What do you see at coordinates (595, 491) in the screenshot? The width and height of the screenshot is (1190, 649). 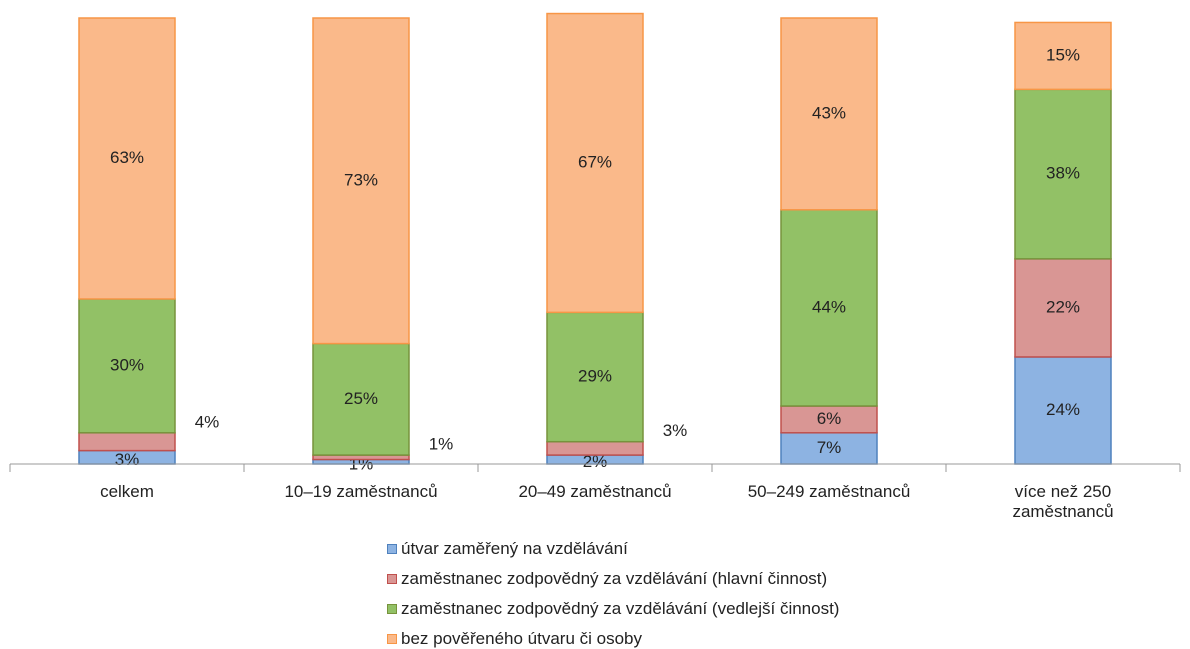 I see `x-tick-label: 20–49 zaměstnanců` at bounding box center [595, 491].